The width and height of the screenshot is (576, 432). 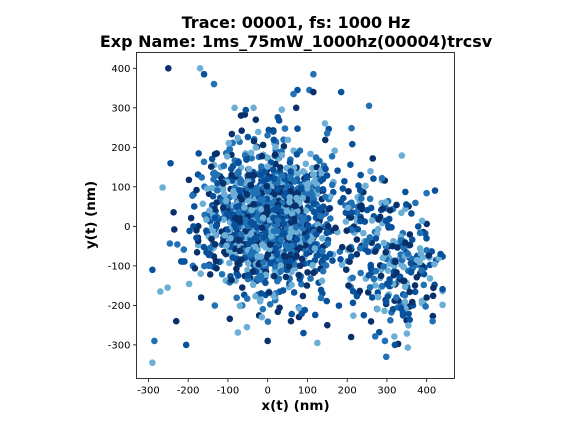 What do you see at coordinates (347, 391) in the screenshot?
I see `x-tick-label: 200` at bounding box center [347, 391].